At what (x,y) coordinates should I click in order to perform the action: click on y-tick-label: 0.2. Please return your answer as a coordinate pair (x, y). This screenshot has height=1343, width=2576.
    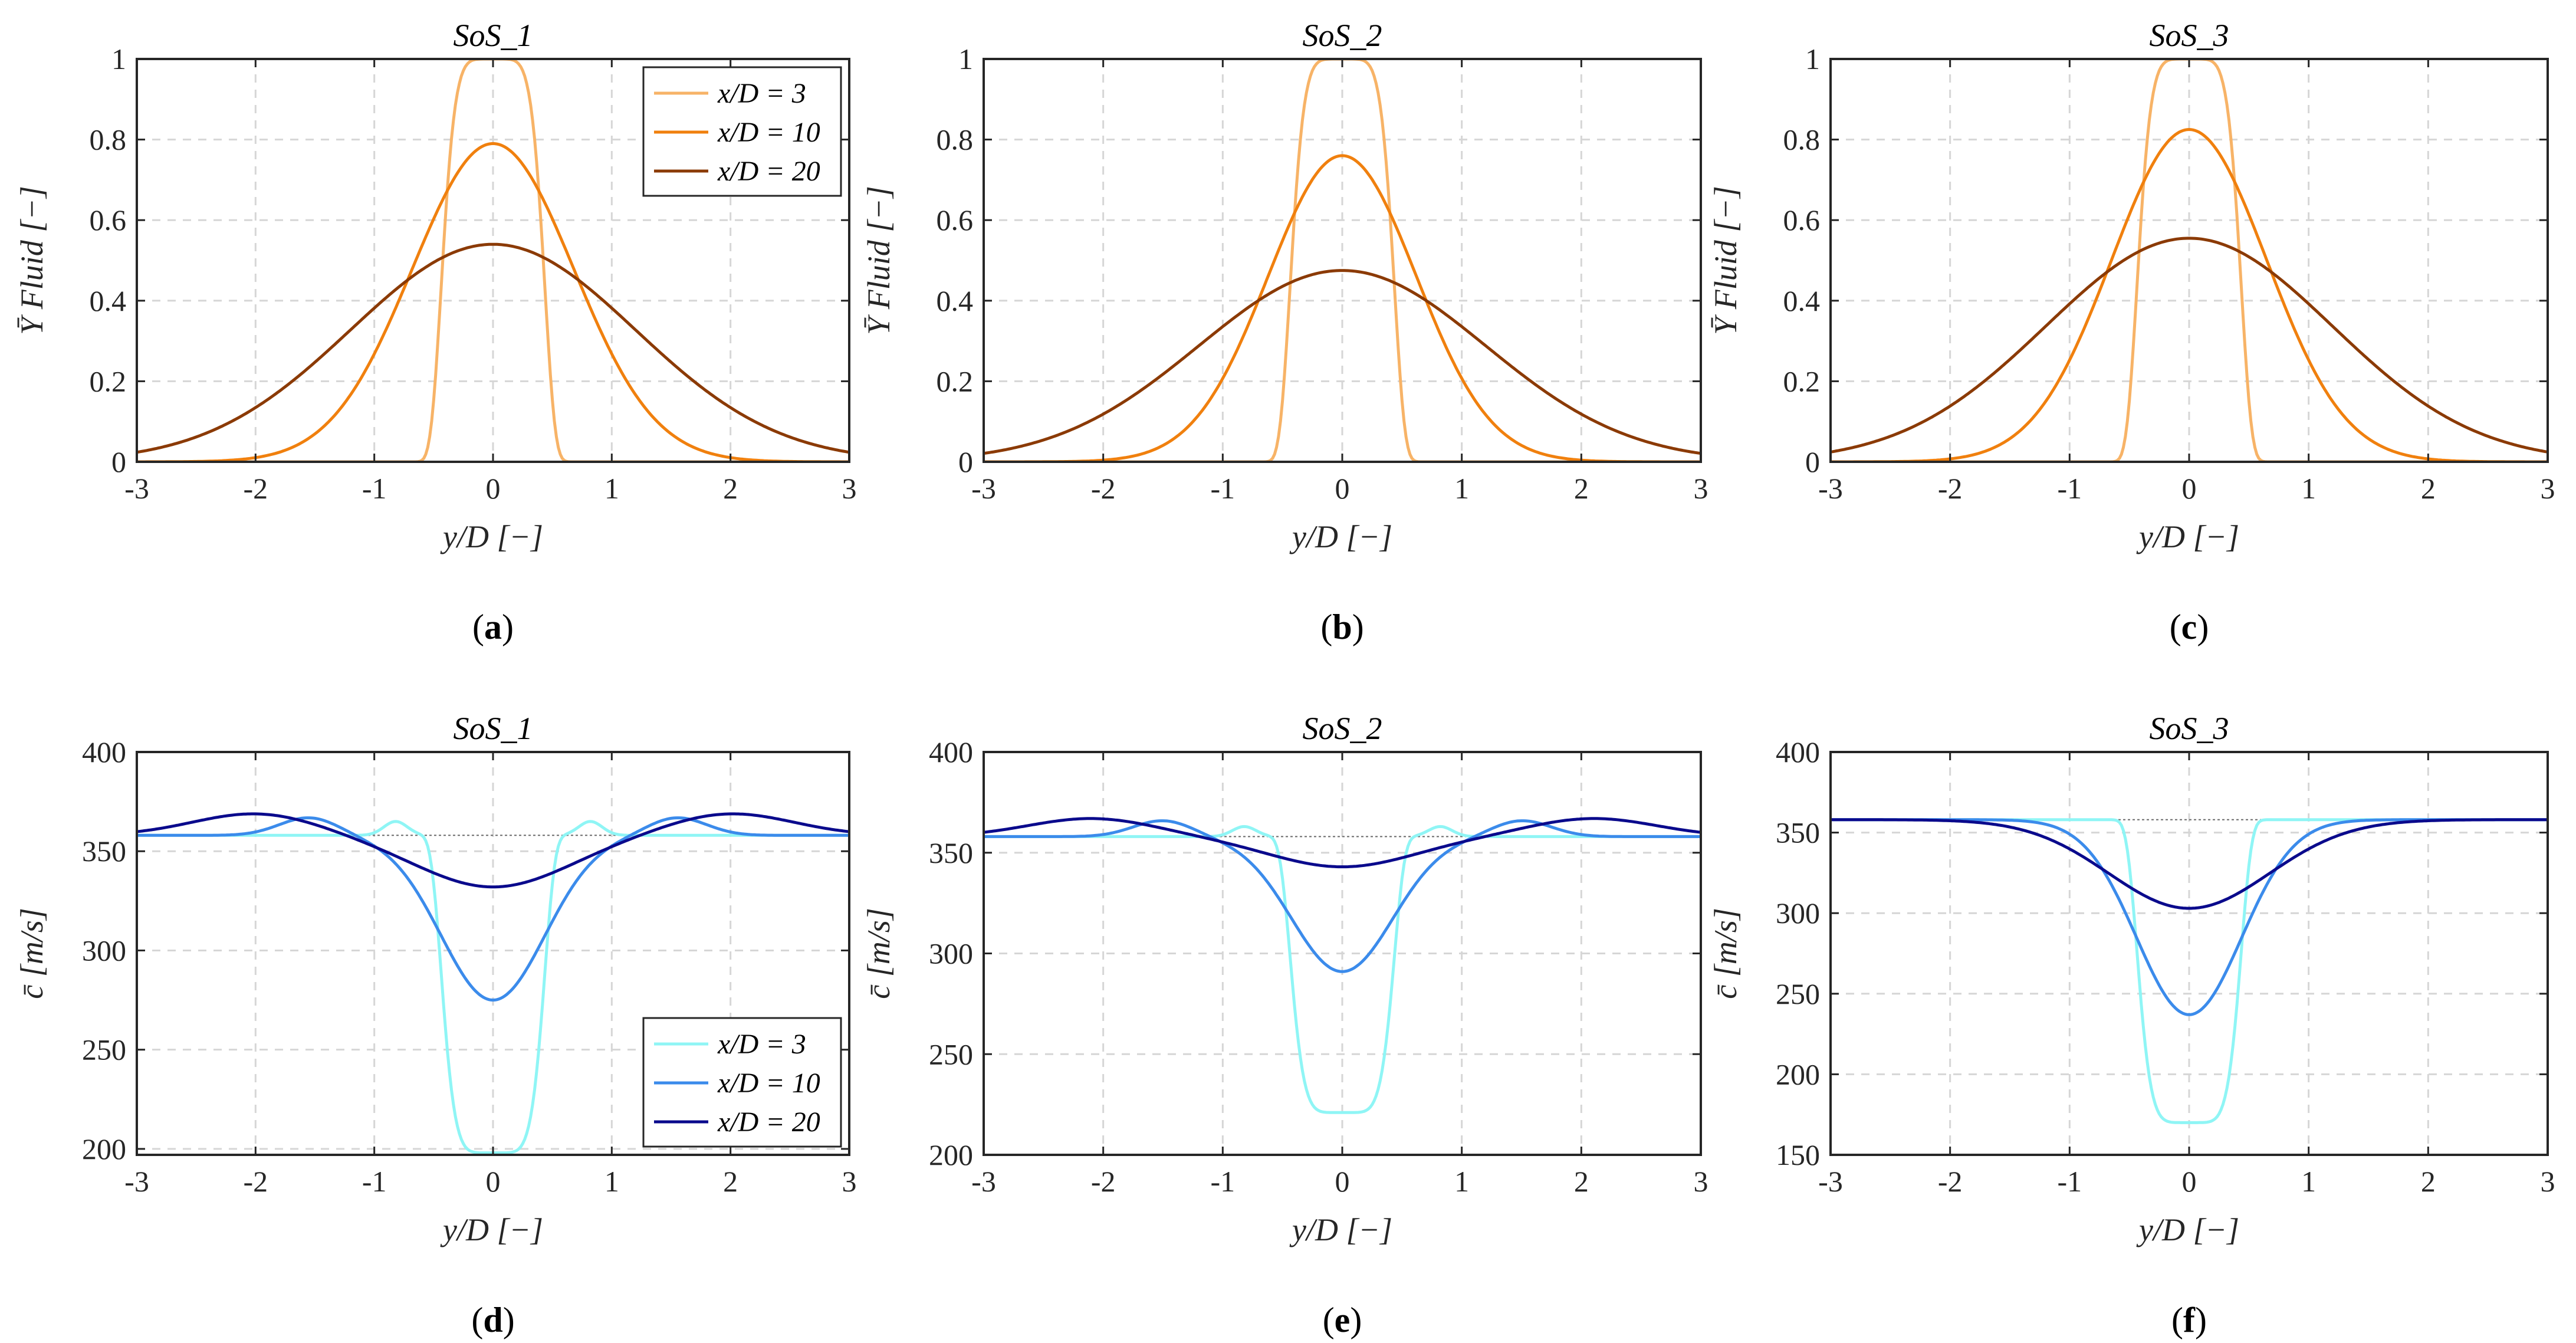
    Looking at the image, I should click on (108, 381).